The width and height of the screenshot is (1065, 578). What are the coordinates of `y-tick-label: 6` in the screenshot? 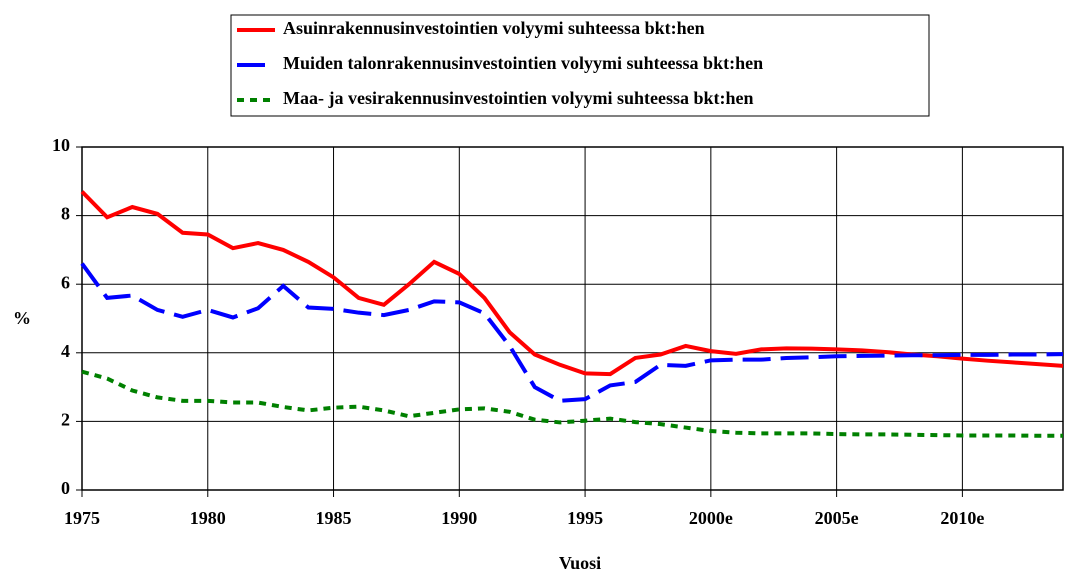 It's located at (65, 282).